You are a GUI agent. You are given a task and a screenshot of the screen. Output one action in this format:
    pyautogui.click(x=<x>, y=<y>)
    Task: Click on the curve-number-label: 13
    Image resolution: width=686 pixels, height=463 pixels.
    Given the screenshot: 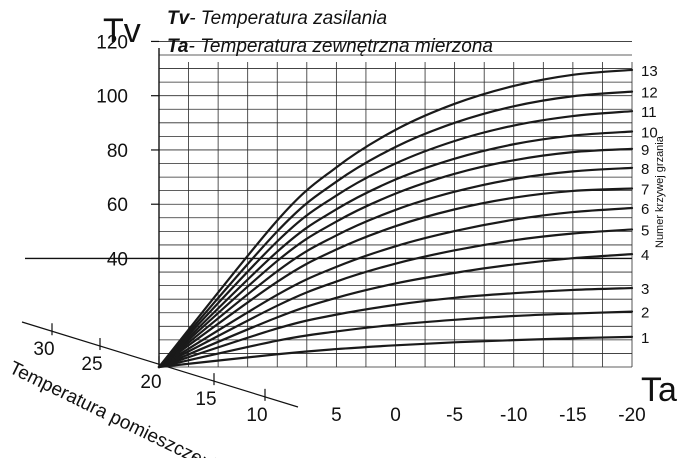 What is the action you would take?
    pyautogui.click(x=649, y=71)
    